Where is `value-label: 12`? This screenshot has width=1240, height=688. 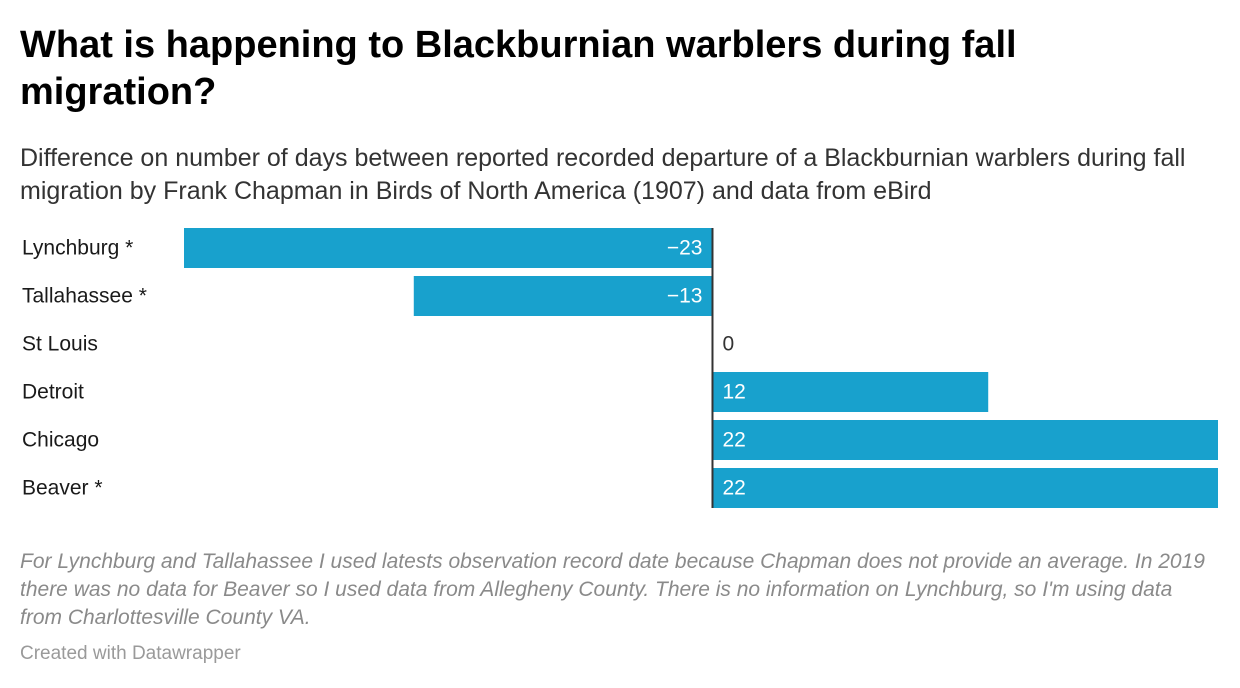 value-label: 12 is located at coordinates (733, 392).